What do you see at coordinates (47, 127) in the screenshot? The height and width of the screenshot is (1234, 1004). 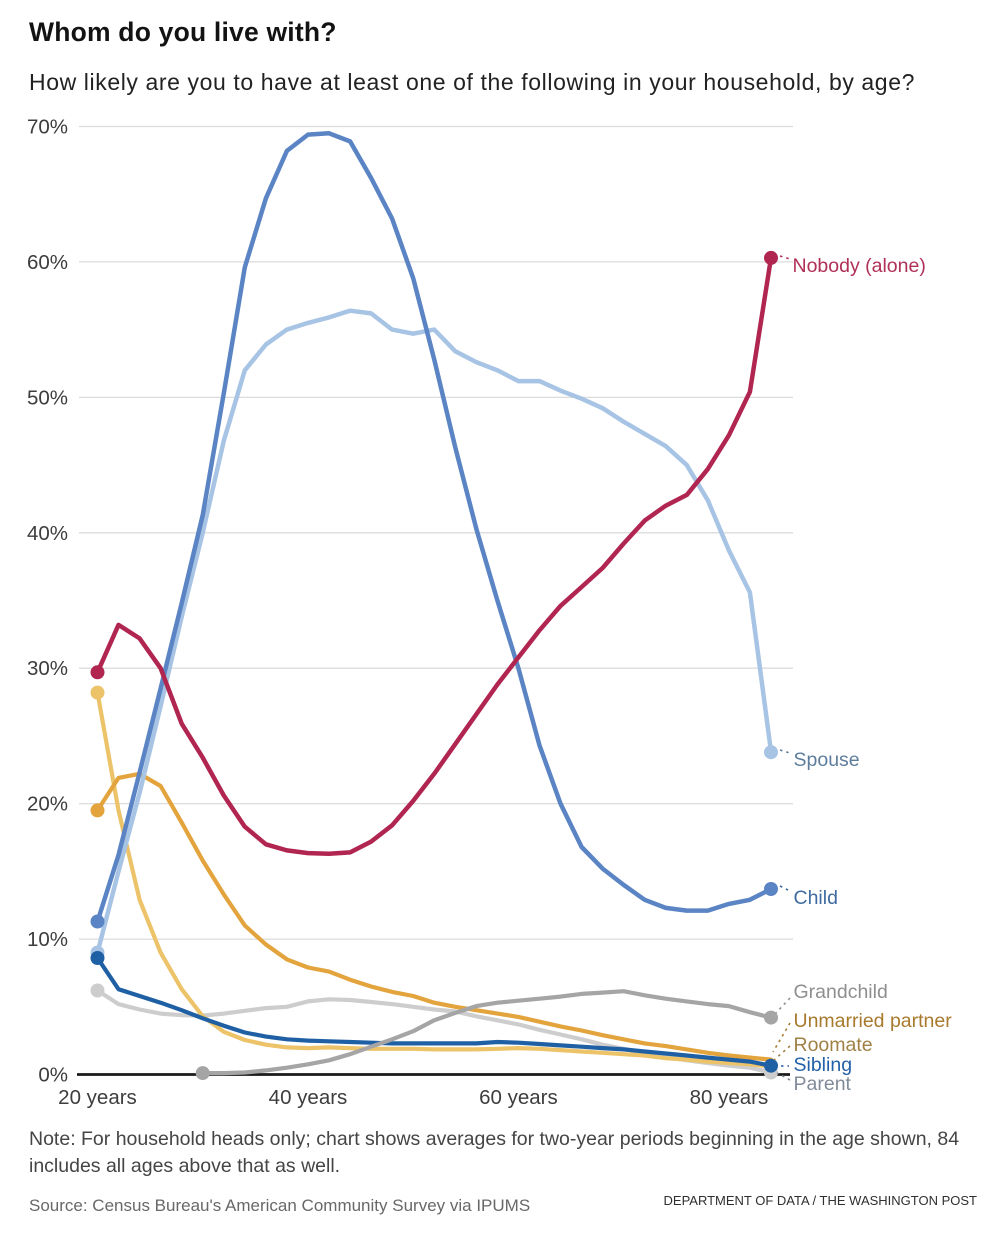 I see `svg-text: 70%` at bounding box center [47, 127].